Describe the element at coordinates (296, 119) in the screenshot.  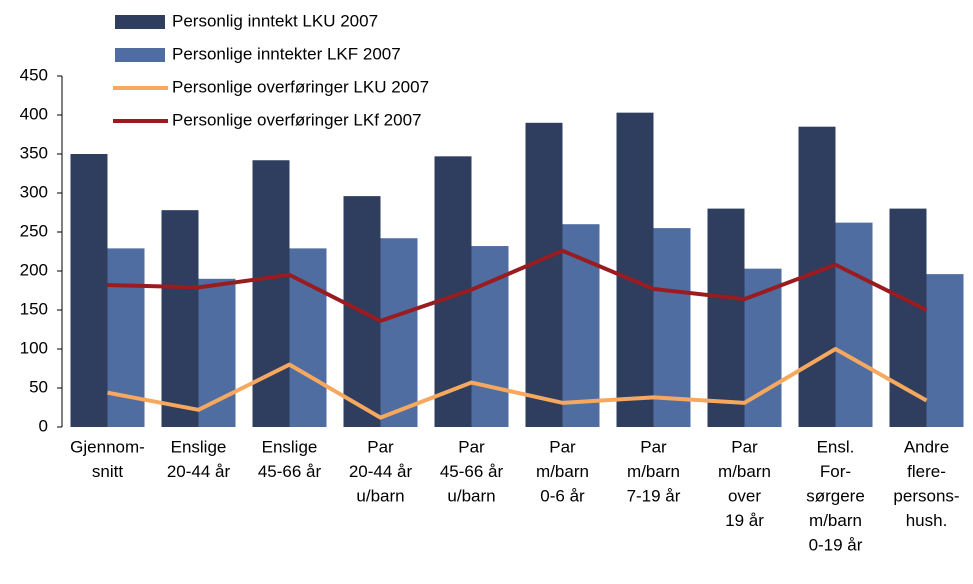
I see `legend-label: Personlige overføringer LKf 2007` at that location.